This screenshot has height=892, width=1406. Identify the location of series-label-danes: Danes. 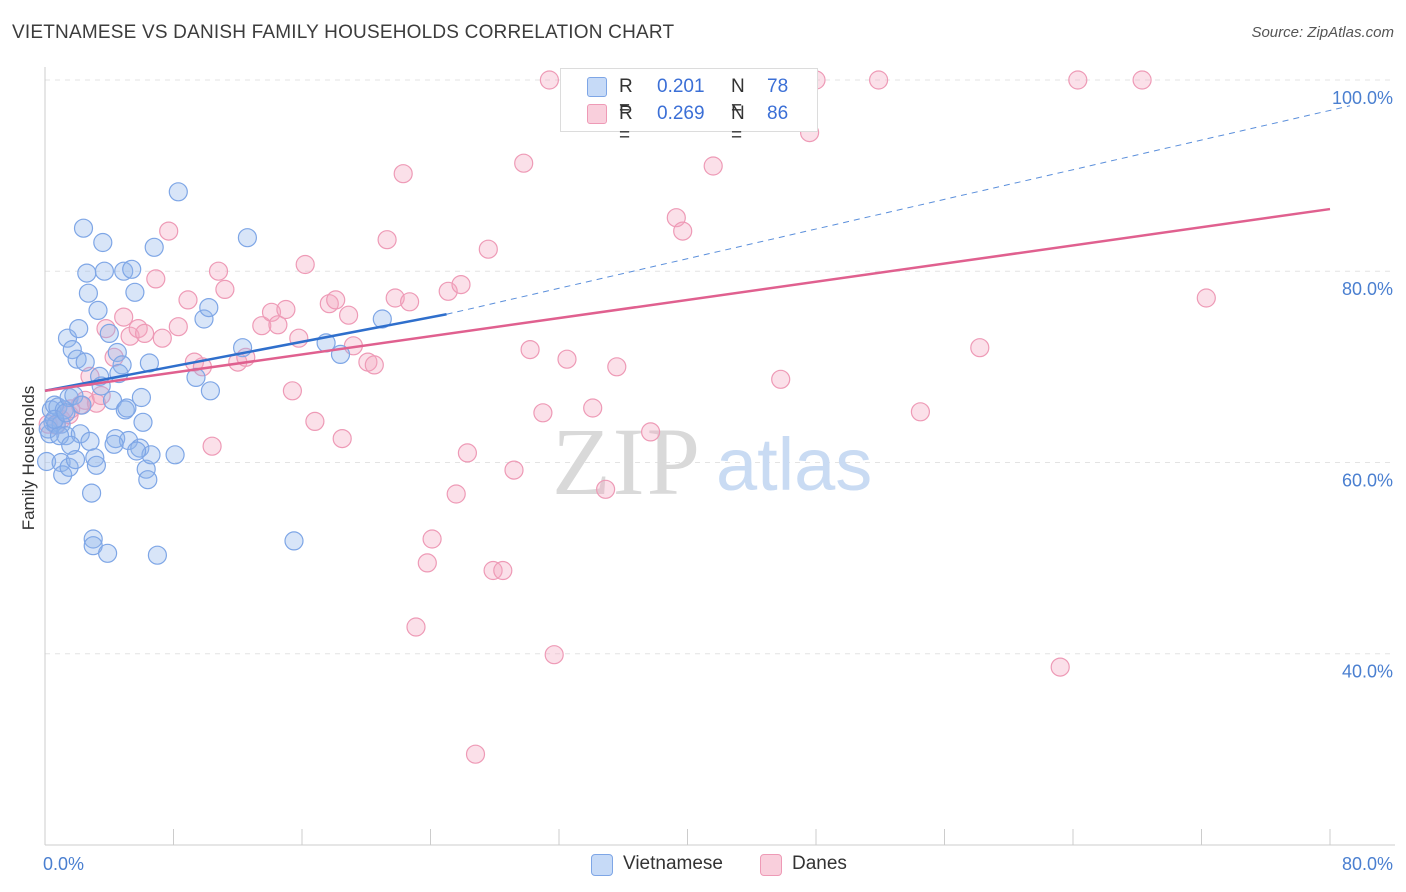
(819, 863).